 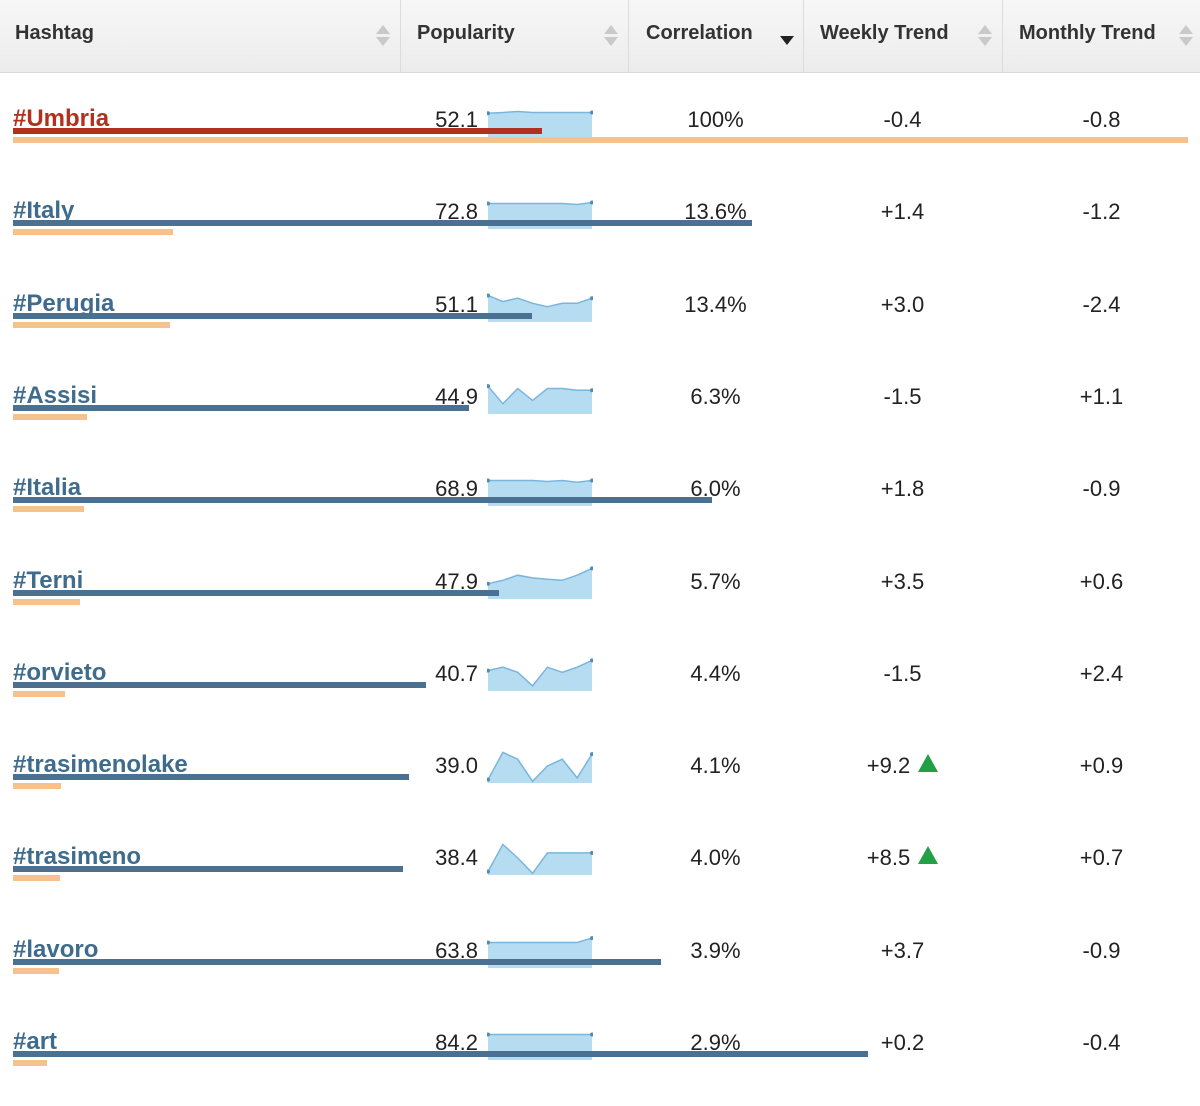 I want to click on column-header-popularity-label: Popularity, so click(x=466, y=33).